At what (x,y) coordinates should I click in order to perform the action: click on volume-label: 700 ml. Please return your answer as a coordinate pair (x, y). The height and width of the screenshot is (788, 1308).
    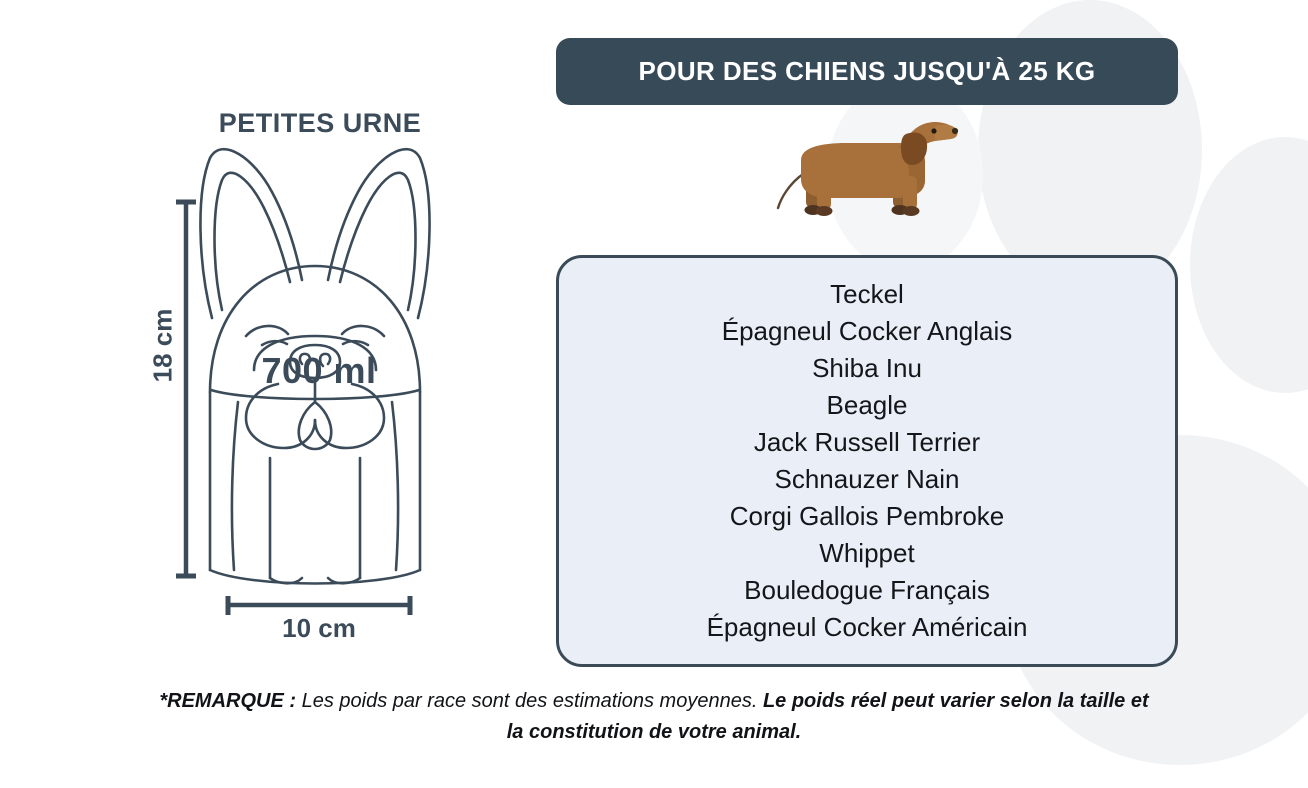
    Looking at the image, I should click on (319, 370).